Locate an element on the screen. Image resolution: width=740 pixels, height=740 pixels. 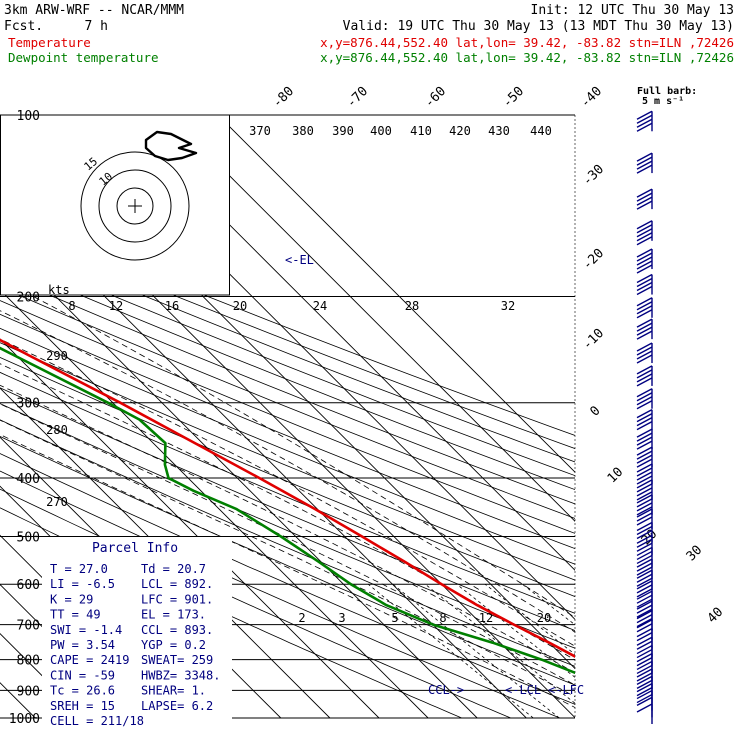
parcel-info-title: Parcel Info is located at coordinates (135, 548).